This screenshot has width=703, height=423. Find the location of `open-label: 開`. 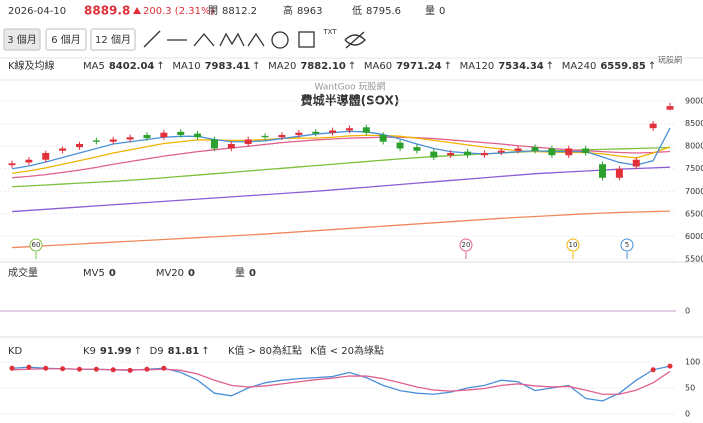

open-label: 開 is located at coordinates (213, 11).